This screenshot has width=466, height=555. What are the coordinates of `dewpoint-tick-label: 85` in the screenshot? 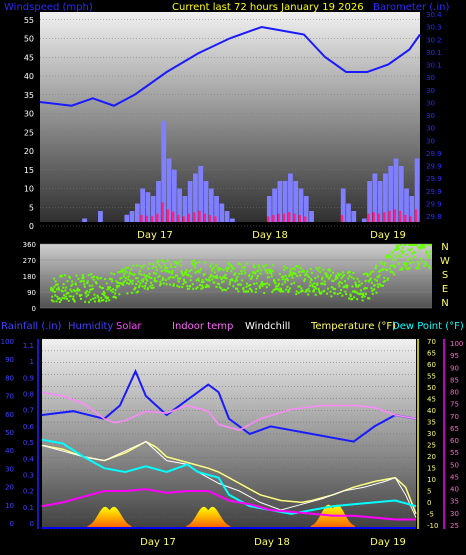 It's located at (454, 380).